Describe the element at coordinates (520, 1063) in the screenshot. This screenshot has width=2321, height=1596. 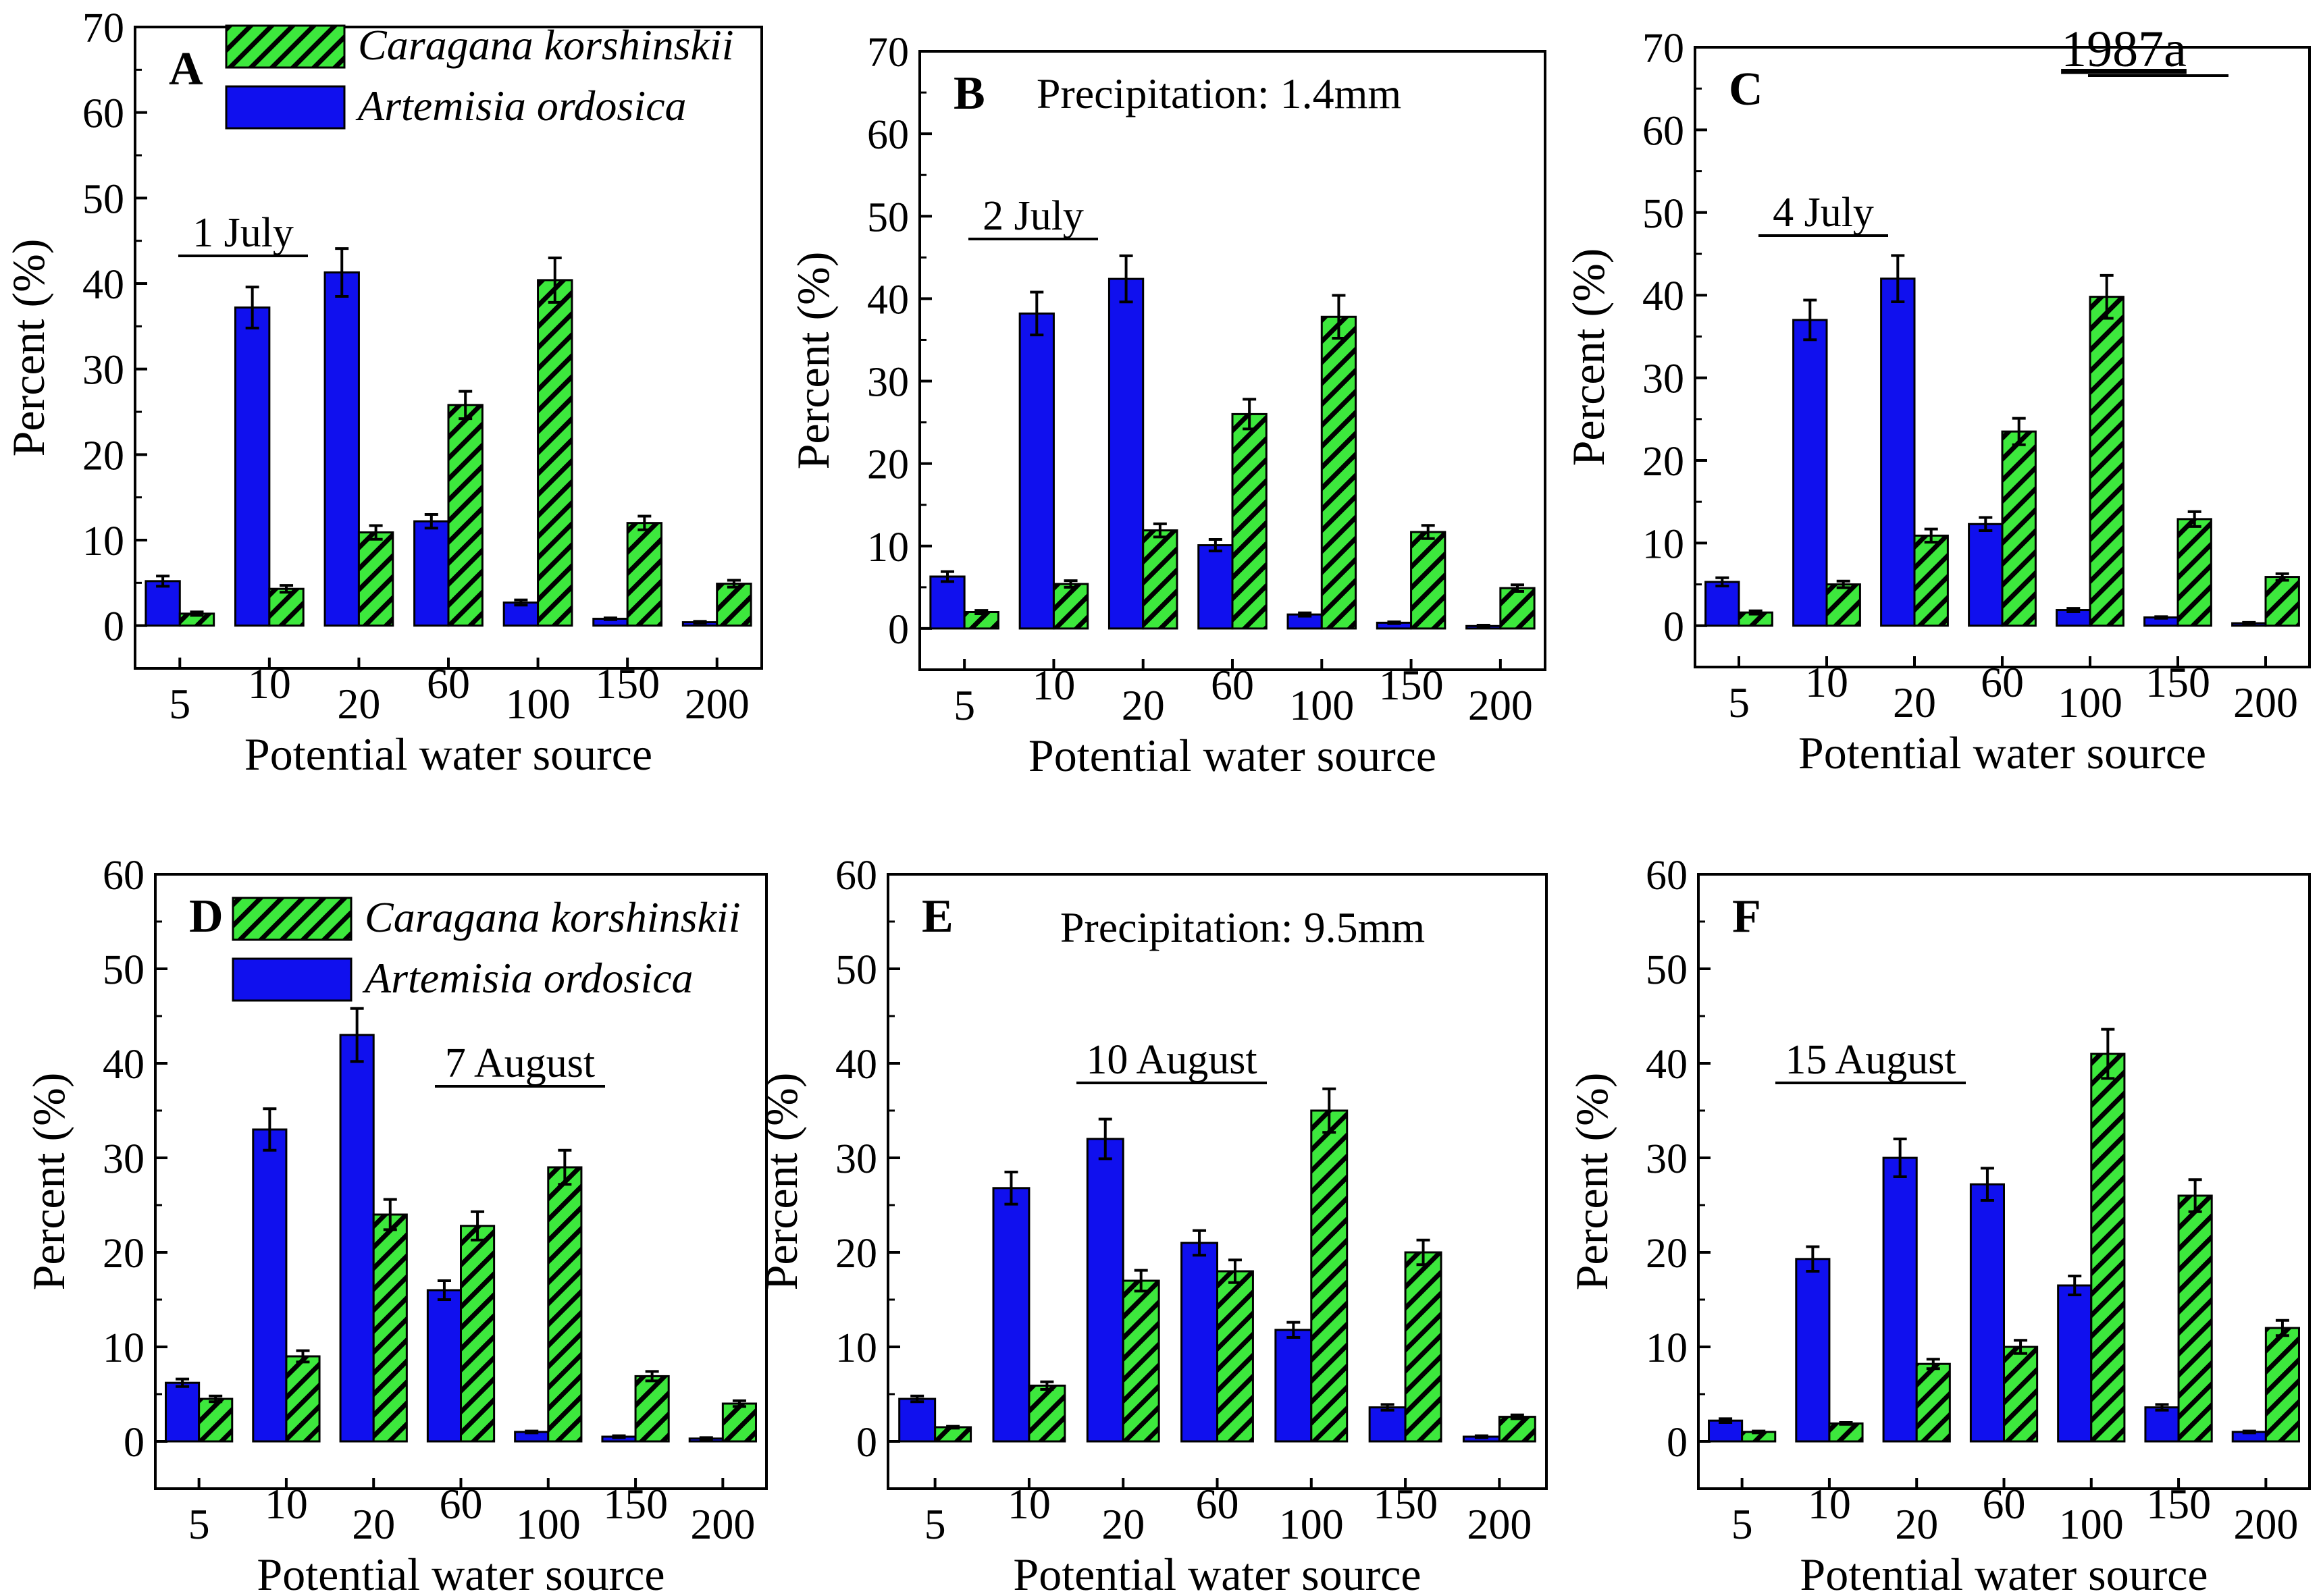
I see `date-label: 7 August` at that location.